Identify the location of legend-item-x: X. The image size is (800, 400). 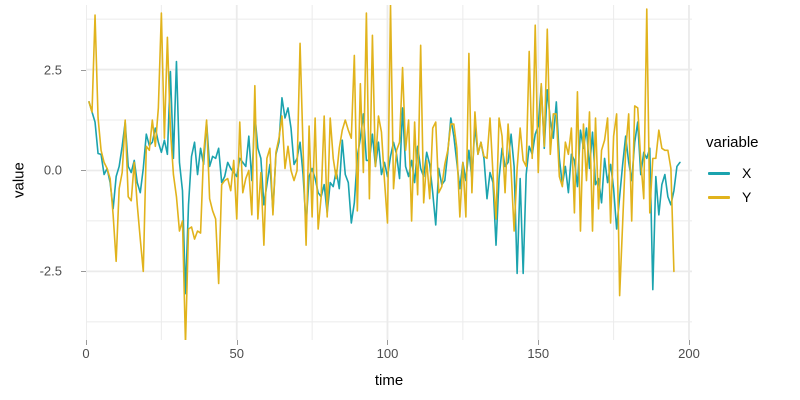
(751, 173).